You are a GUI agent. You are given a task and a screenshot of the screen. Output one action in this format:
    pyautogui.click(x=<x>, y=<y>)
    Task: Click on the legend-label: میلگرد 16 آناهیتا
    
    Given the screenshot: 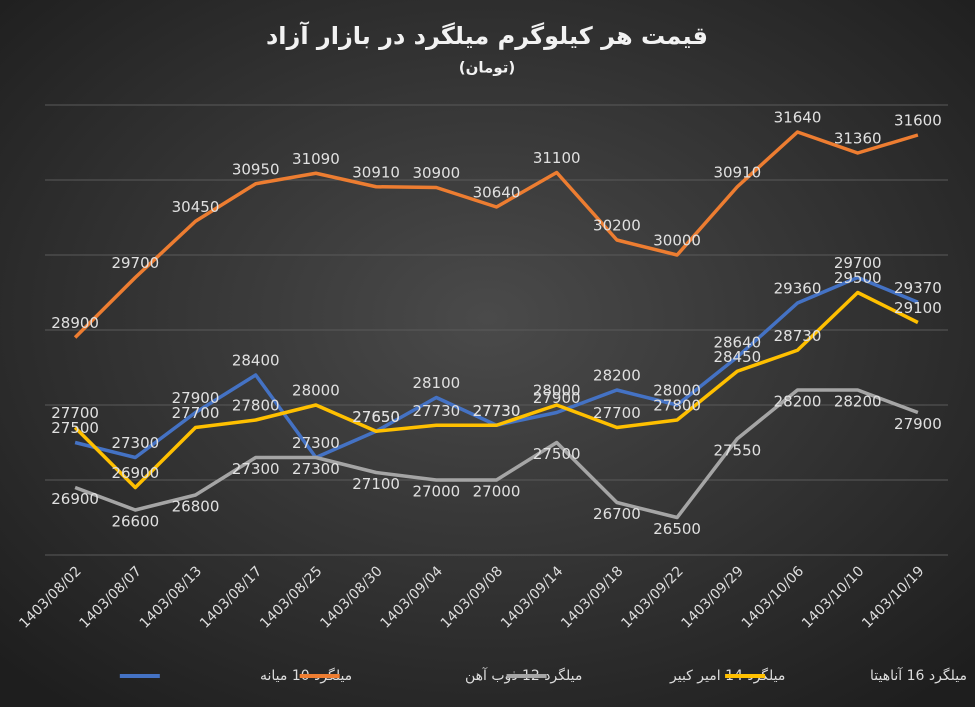 What is the action you would take?
    pyautogui.click(x=918, y=675)
    